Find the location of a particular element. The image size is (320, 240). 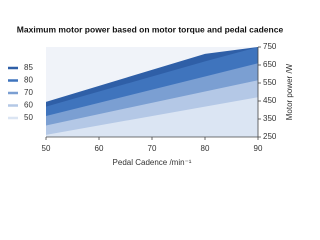

x-tick-label: 60 is located at coordinates (99, 148).